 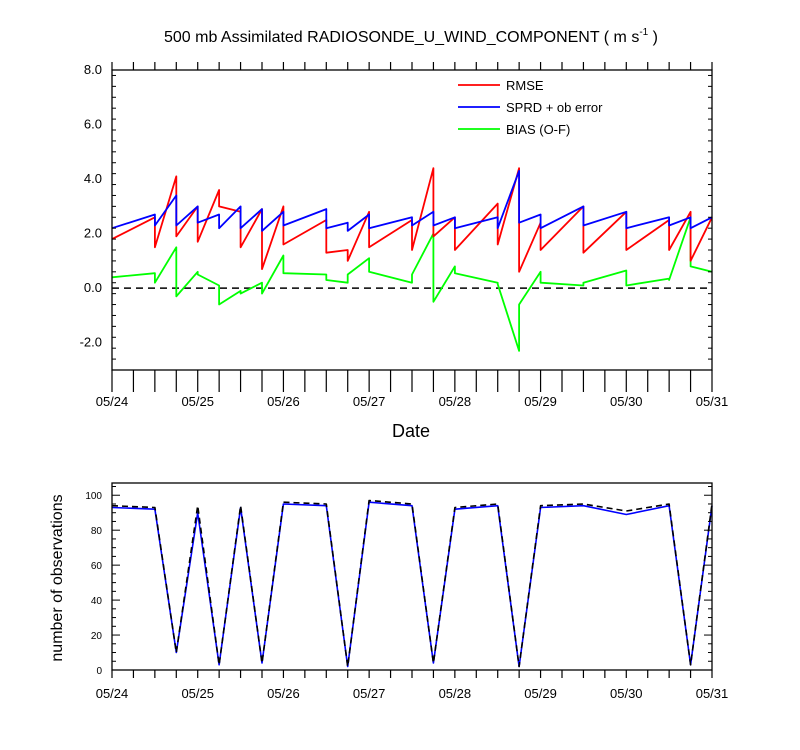 What do you see at coordinates (412, 284) in the screenshot?
I see `series-line-bias-o-f` at bounding box center [412, 284].